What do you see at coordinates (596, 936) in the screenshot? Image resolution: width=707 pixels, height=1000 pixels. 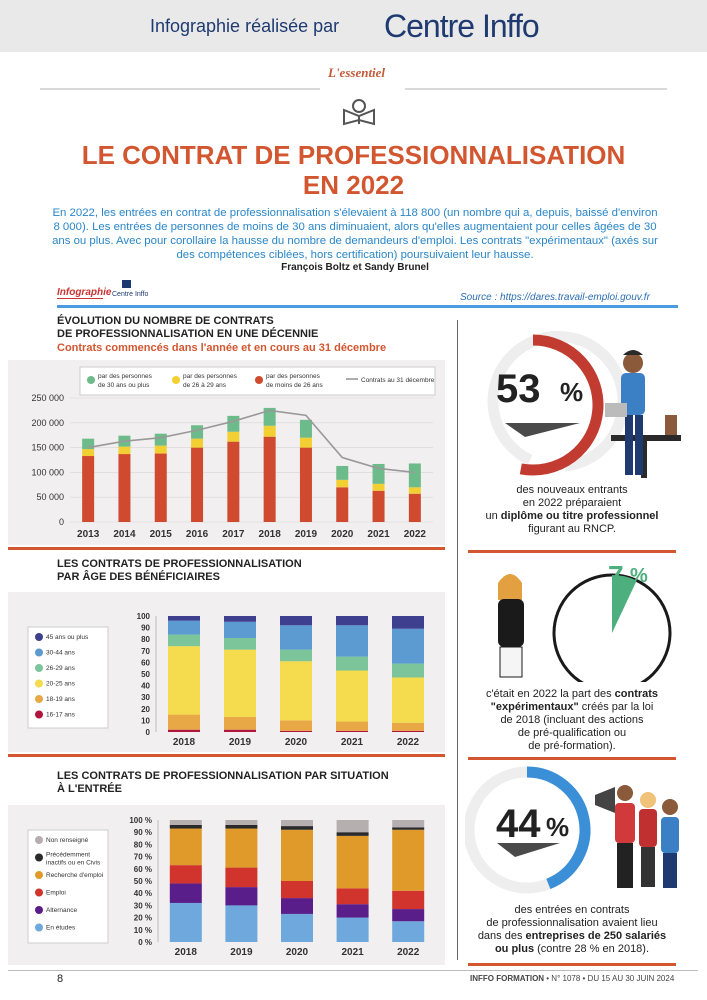 I see `stat3-line3-bold: entreprises de 250 salariés` at bounding box center [596, 936].